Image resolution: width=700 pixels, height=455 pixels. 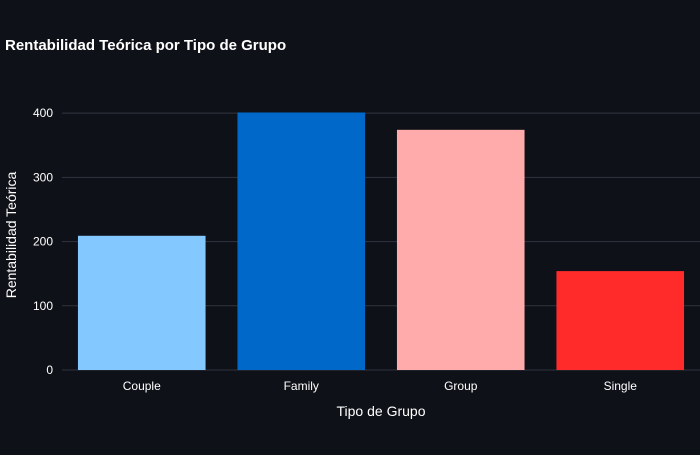 I want to click on bar-single, so click(x=620, y=320).